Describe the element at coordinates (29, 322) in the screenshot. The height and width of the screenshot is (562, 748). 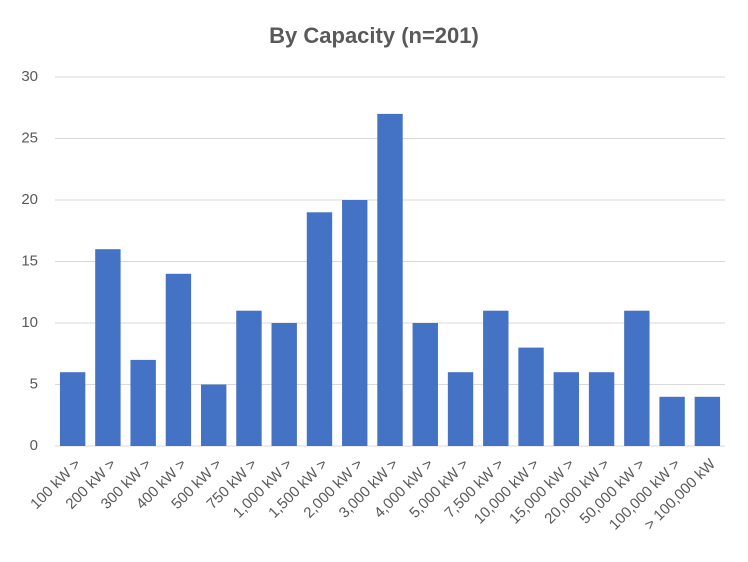
I see `y-tick-label: 10` at that location.